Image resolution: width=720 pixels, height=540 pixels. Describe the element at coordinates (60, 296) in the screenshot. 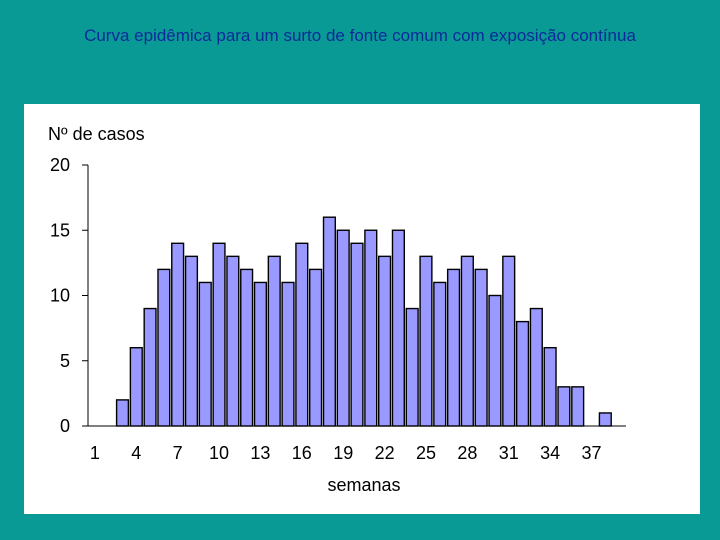

I see `y-tick-label: 10` at that location.